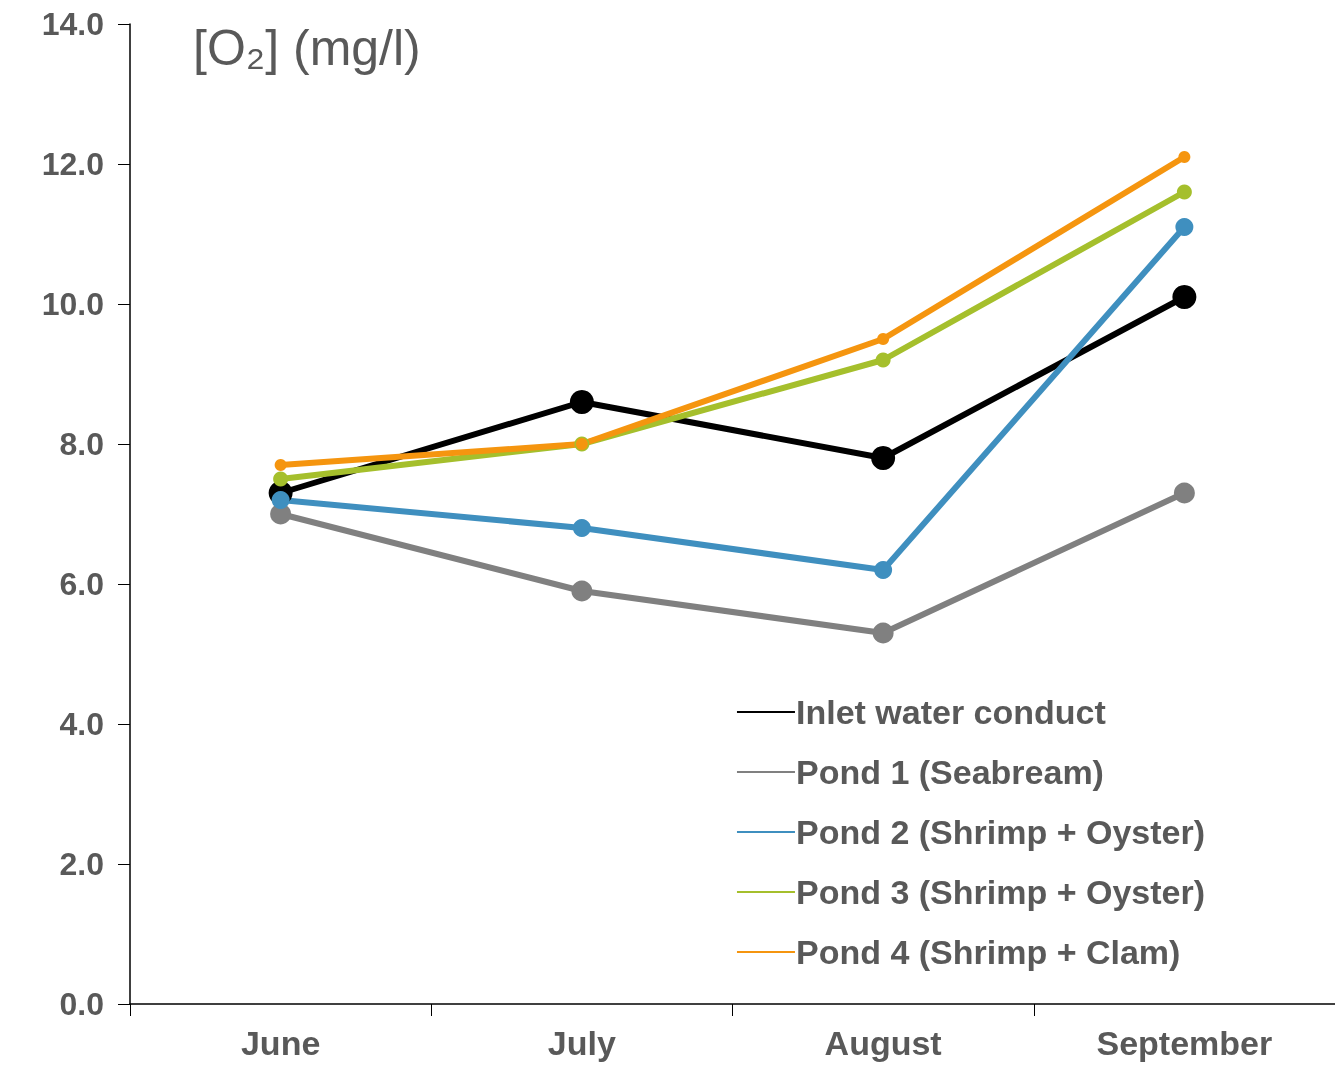  I want to click on x-tick-label: August, so click(883, 1043).